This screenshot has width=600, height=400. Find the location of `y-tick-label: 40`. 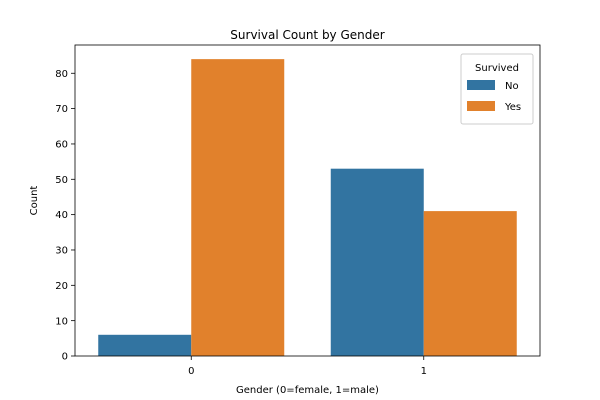

y-tick-label: 40 is located at coordinates (61, 215).